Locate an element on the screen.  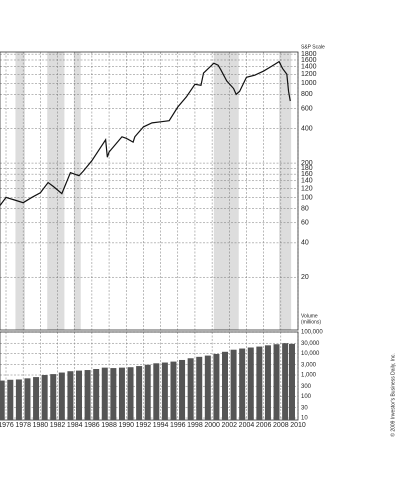
y-tick-label: 10 is located at coordinates (304, 419).